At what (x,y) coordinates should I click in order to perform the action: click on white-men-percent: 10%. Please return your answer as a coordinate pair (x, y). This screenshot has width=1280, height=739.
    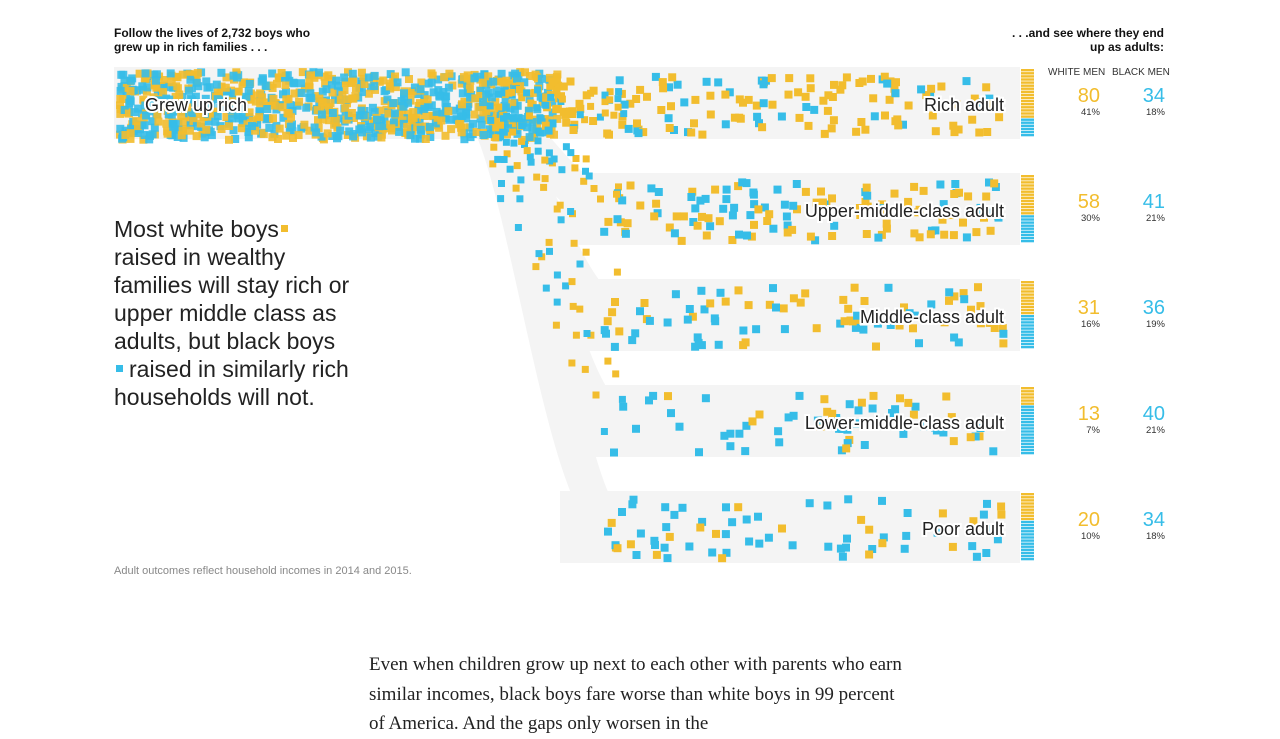
    Looking at the image, I should click on (1090, 536).